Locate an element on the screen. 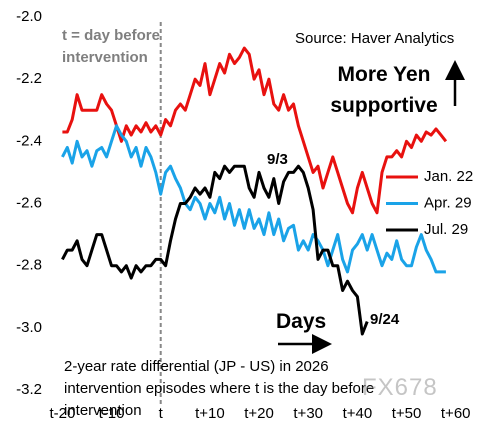  x-tick-label: t is located at coordinates (161, 413).